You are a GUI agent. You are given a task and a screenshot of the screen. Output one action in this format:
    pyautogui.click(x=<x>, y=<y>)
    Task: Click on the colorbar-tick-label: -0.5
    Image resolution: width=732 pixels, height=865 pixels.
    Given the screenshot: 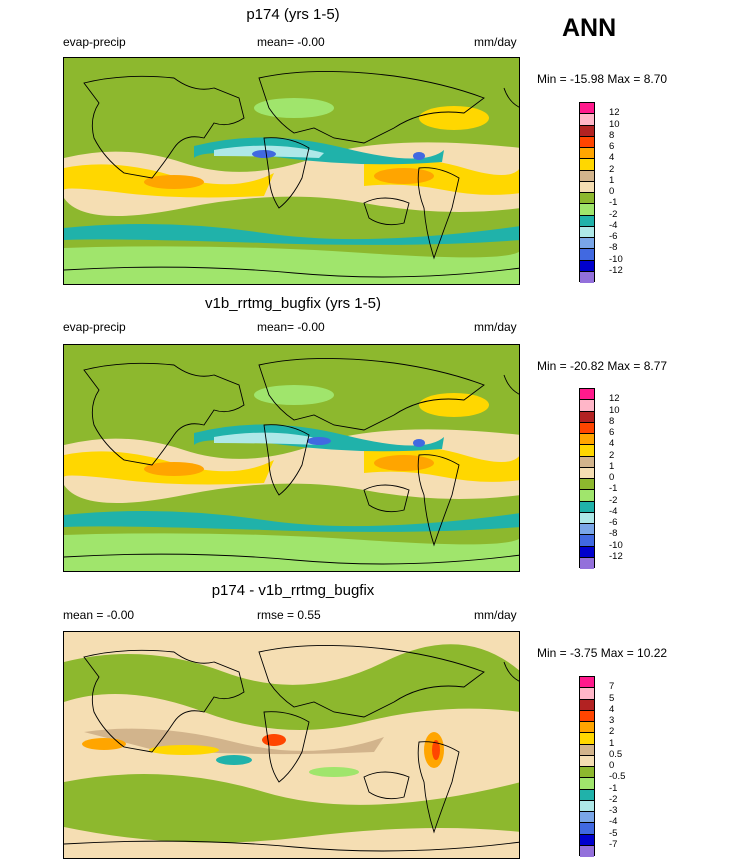 What is the action you would take?
    pyautogui.click(x=617, y=777)
    